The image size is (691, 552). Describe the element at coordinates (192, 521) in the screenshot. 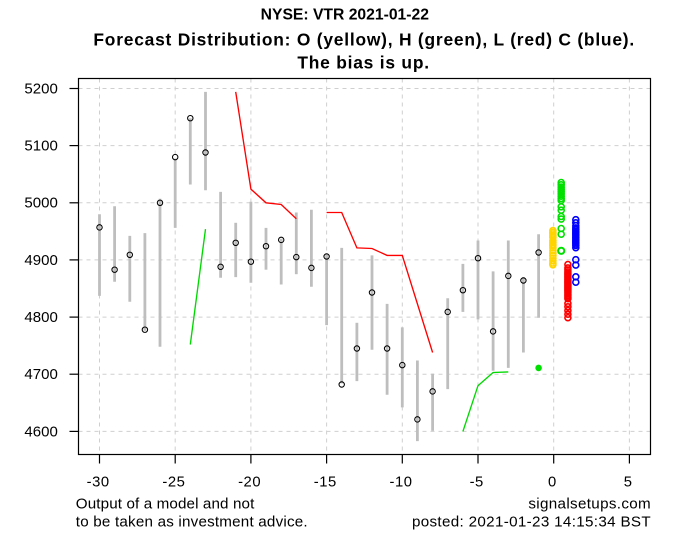

I see `svg-text:to be taken as investment advi: to be taken as investment advice.` at that location.